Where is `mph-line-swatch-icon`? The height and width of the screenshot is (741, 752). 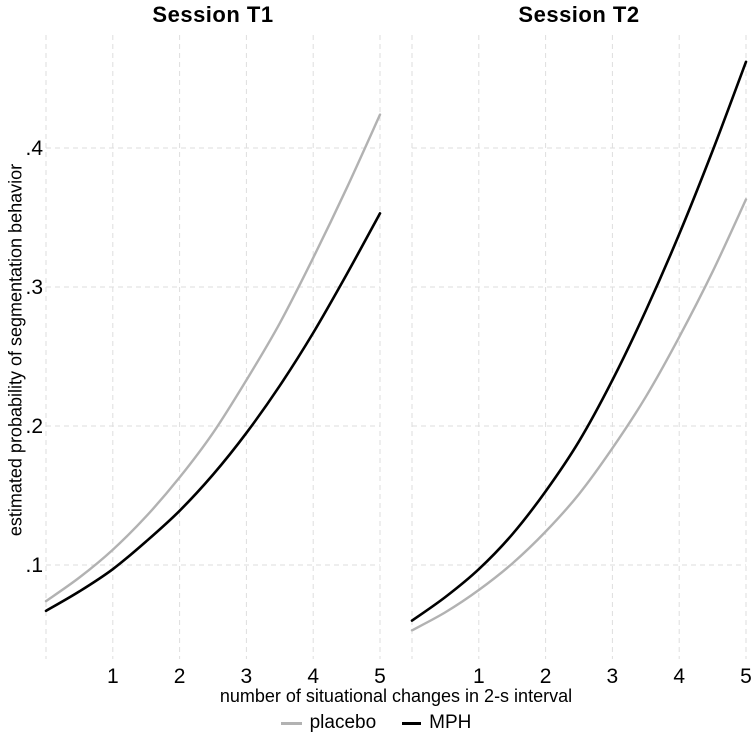
mph-line-swatch-icon is located at coordinates (412, 723).